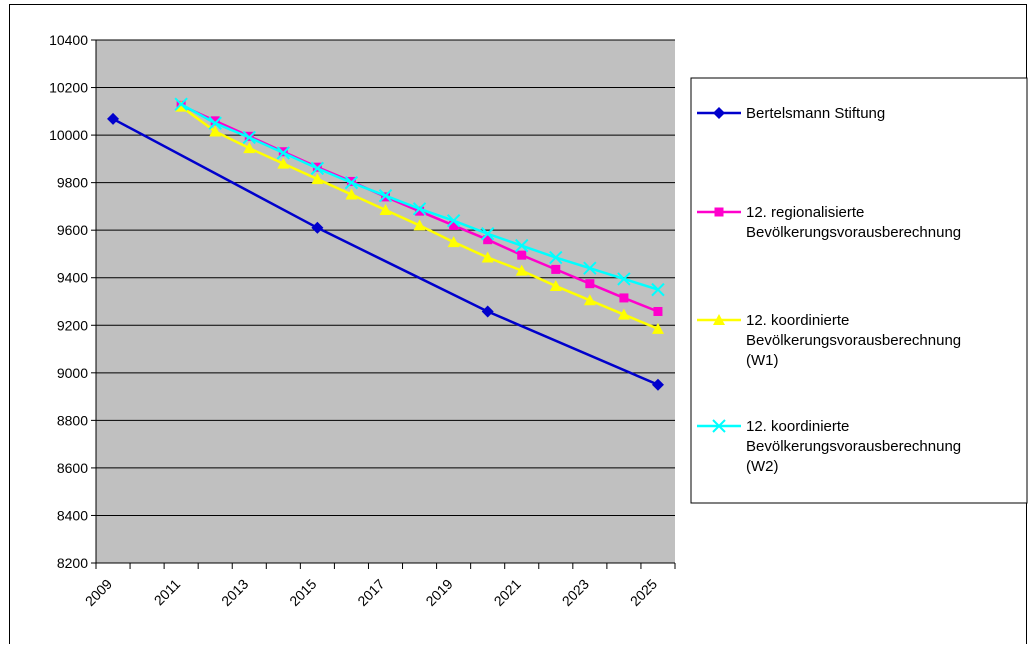 This screenshot has width=1029, height=646. What do you see at coordinates (302, 592) in the screenshot?
I see `x-tick-label: 2015` at bounding box center [302, 592].